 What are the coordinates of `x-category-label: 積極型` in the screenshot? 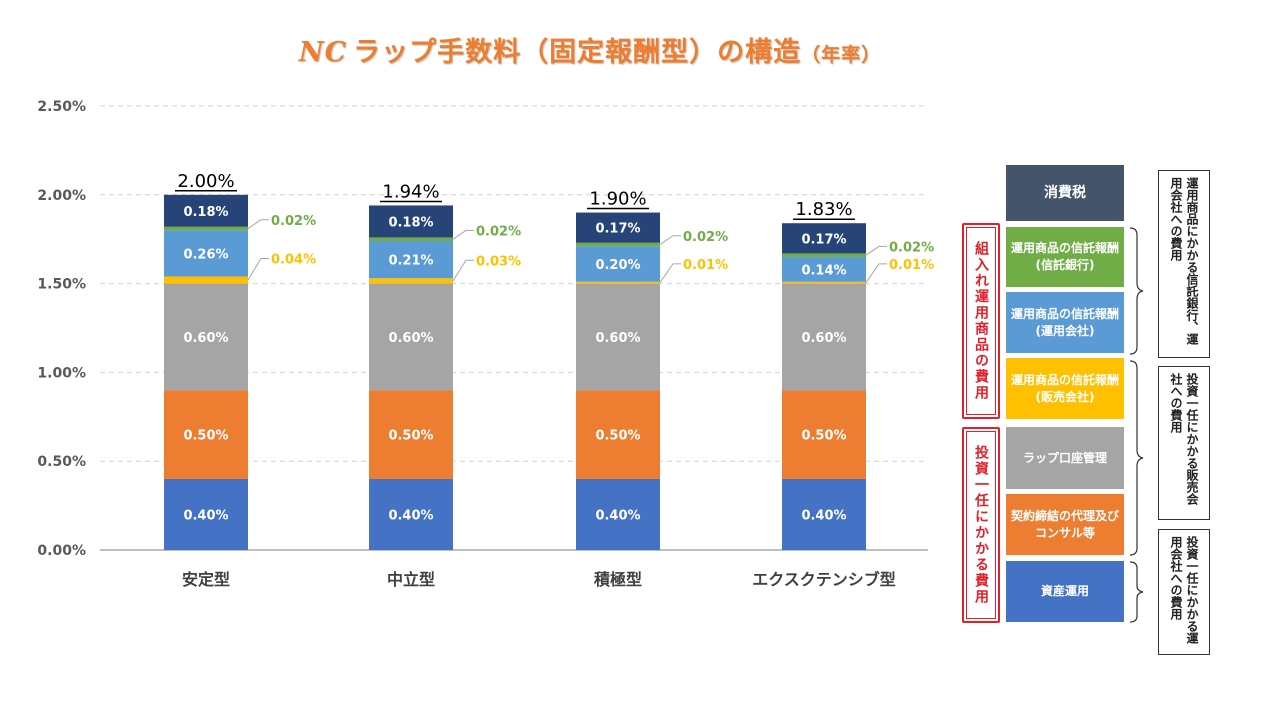 It's located at (617, 579).